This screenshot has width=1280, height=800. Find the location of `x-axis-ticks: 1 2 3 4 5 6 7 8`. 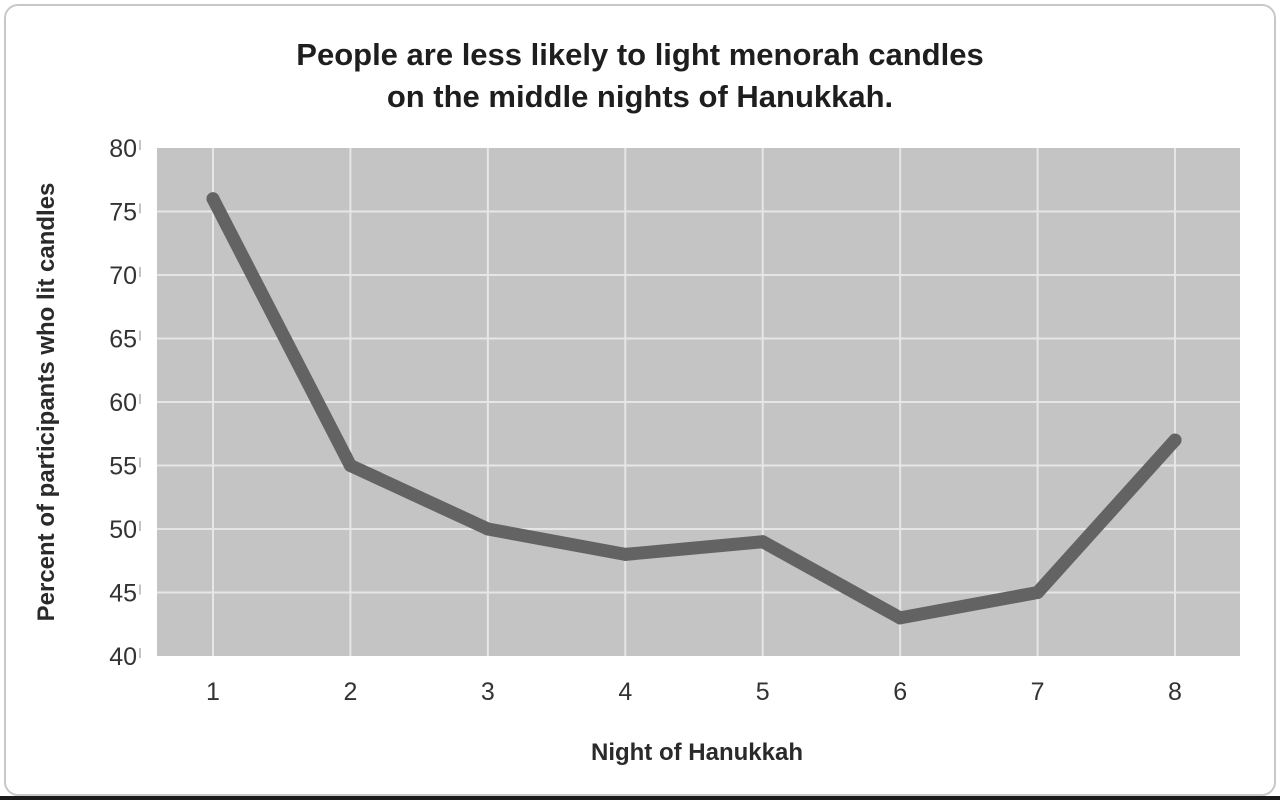

x-axis-ticks: 1 2 3 4 5 6 7 8 is located at coordinates (694, 692).